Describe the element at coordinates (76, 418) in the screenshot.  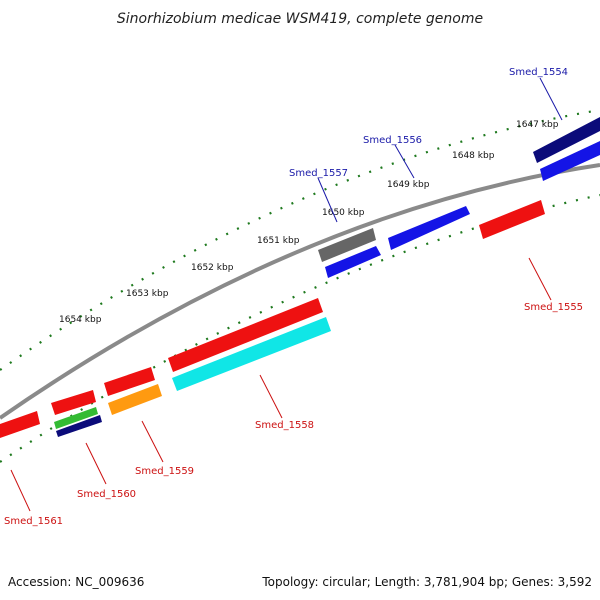
I see `gene-smed-1560-green-feature` at that location.